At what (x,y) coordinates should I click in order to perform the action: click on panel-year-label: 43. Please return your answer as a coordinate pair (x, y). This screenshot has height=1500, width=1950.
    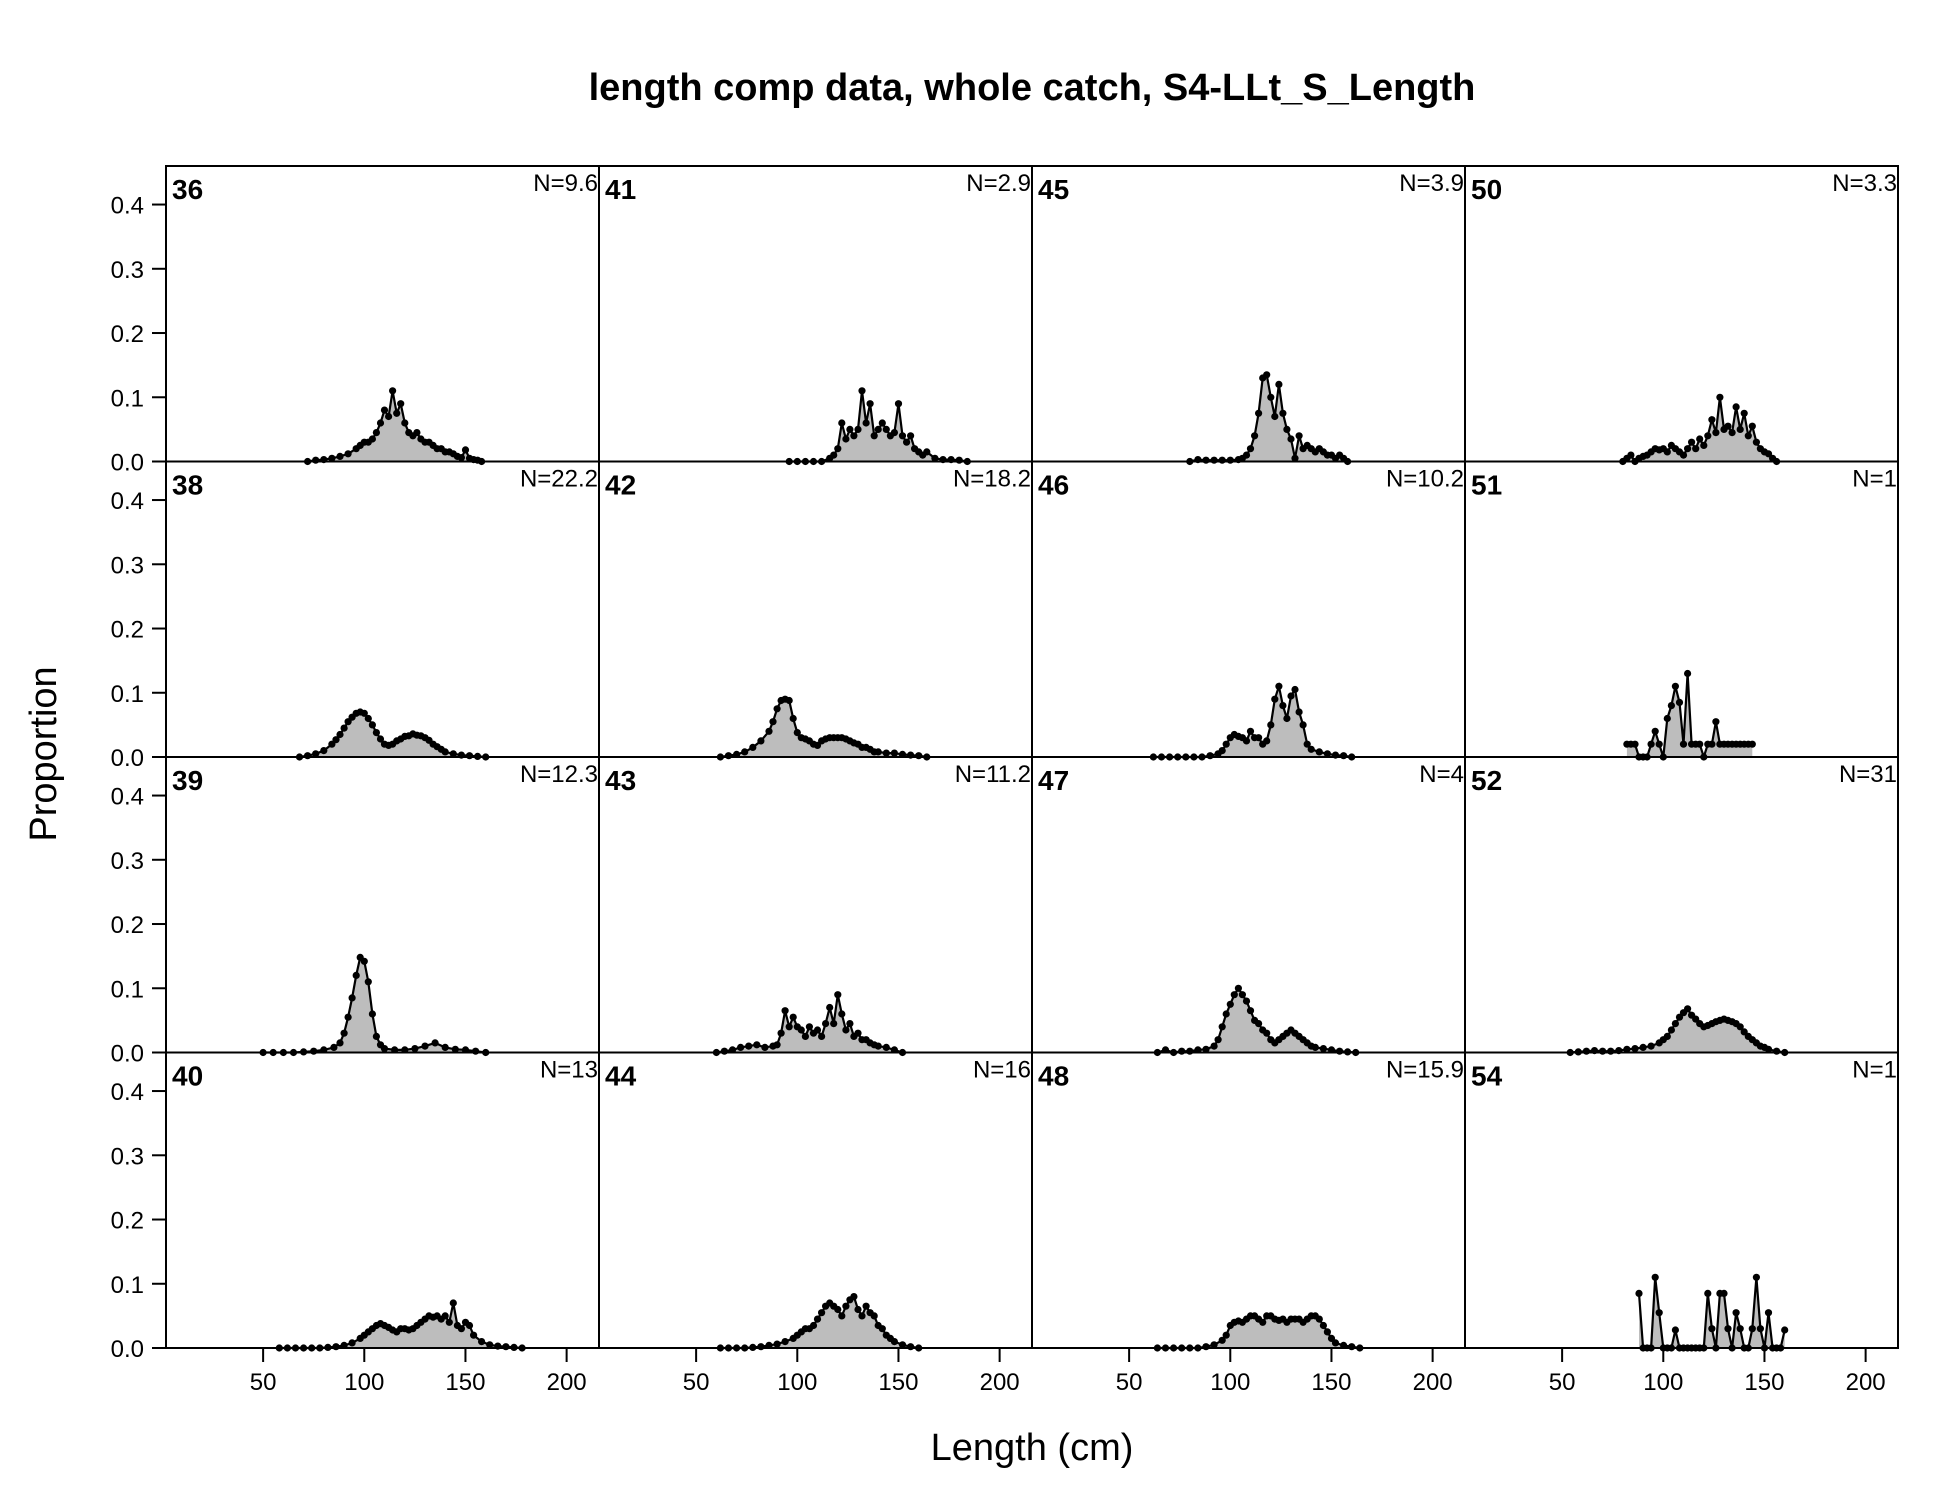
    Looking at the image, I should click on (620, 780).